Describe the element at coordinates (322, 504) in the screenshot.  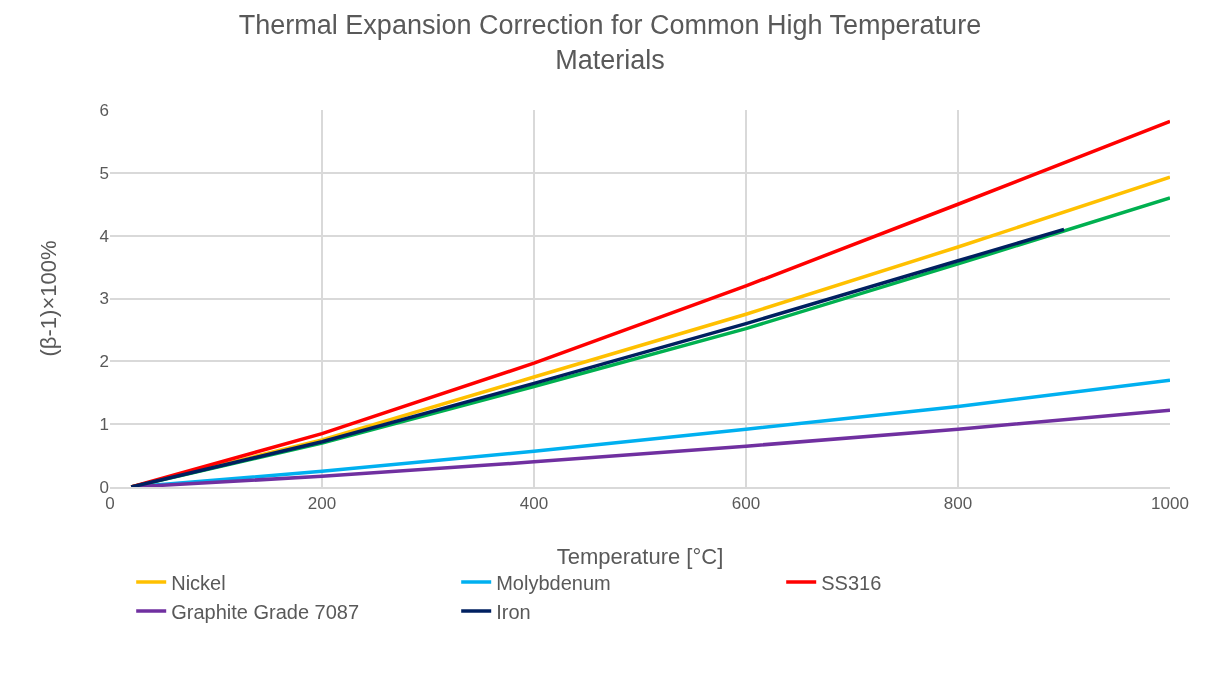
I see `x-tick-label: 200` at that location.